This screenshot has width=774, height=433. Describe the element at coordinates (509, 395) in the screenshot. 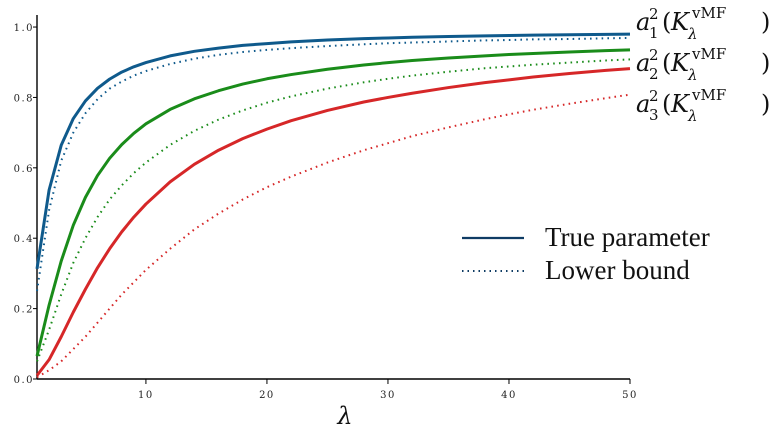

I see `x-tick-label: 40` at that location.